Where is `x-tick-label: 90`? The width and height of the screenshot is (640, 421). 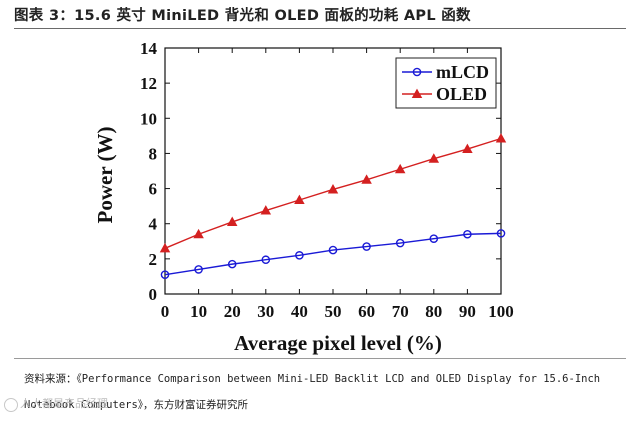 x-tick-label: 90 is located at coordinates (467, 311).